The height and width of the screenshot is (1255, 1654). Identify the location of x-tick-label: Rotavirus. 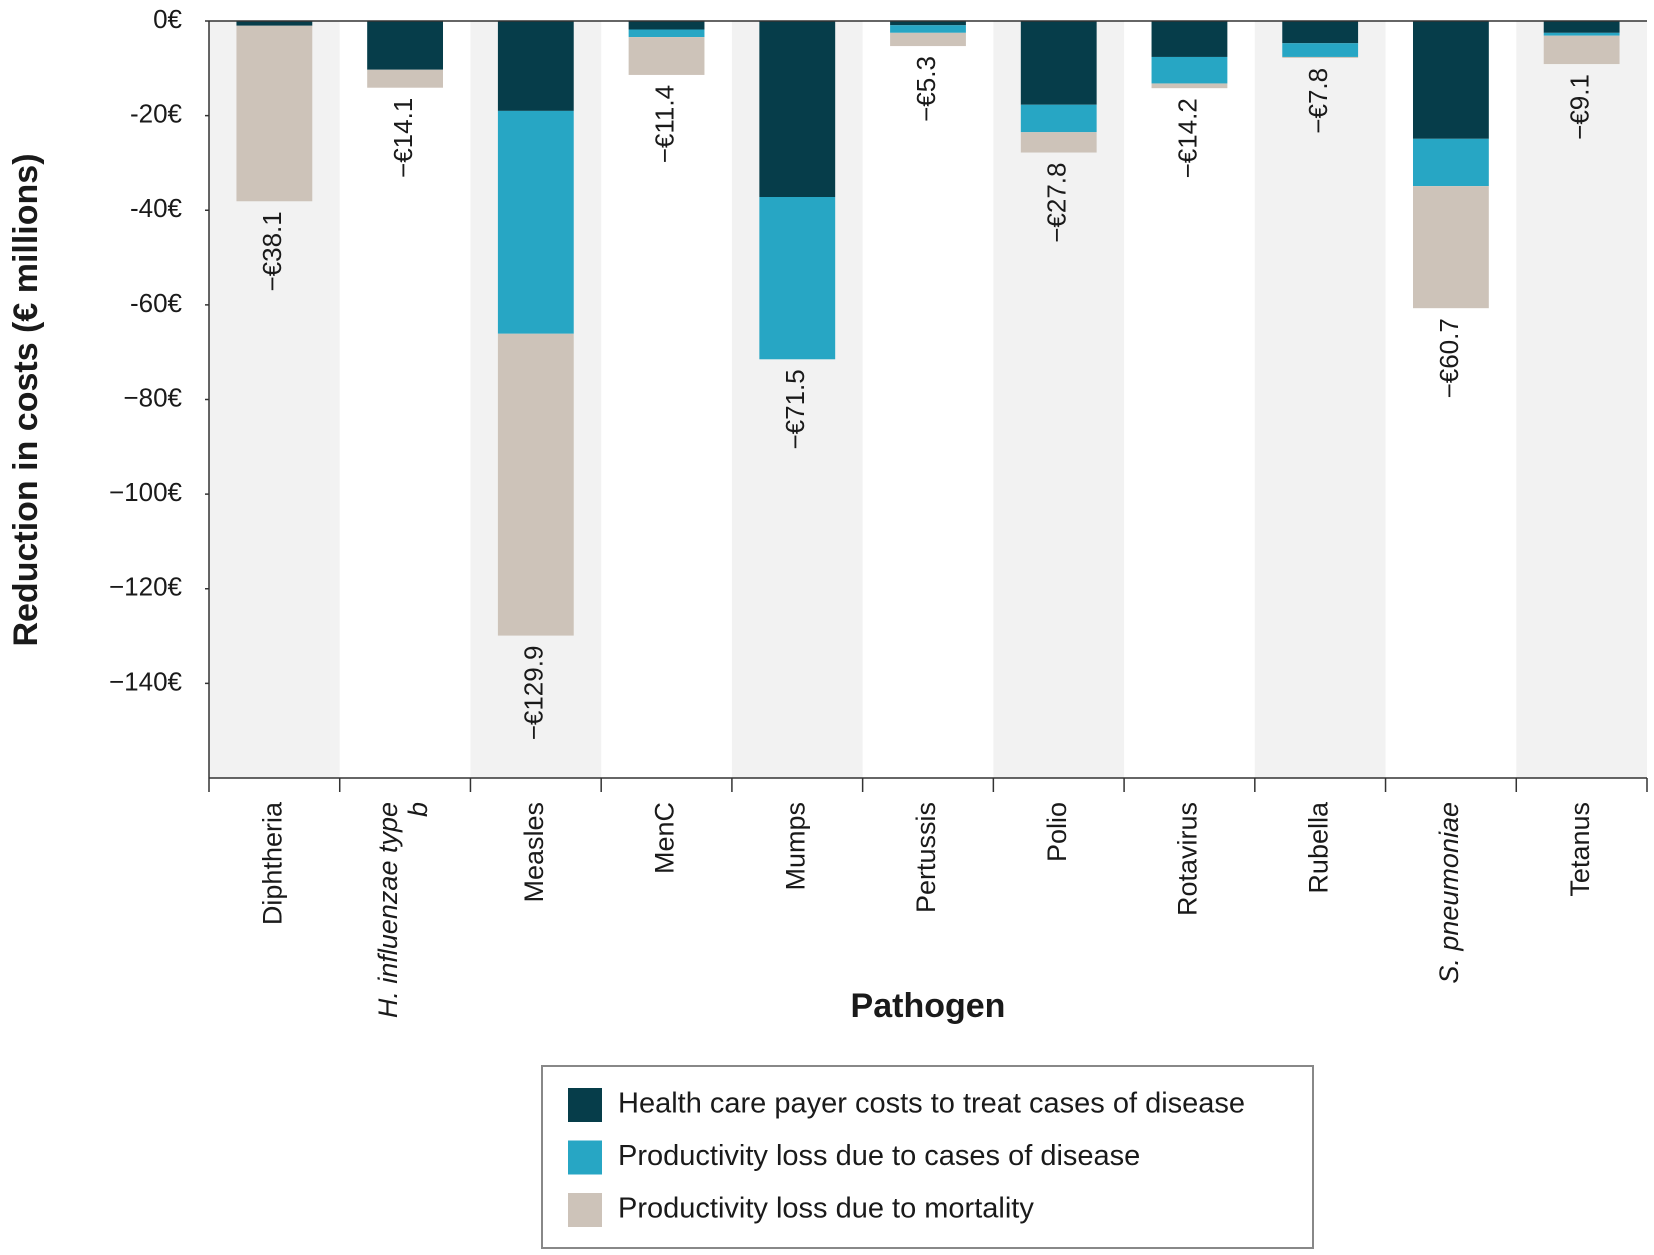
(1188, 859).